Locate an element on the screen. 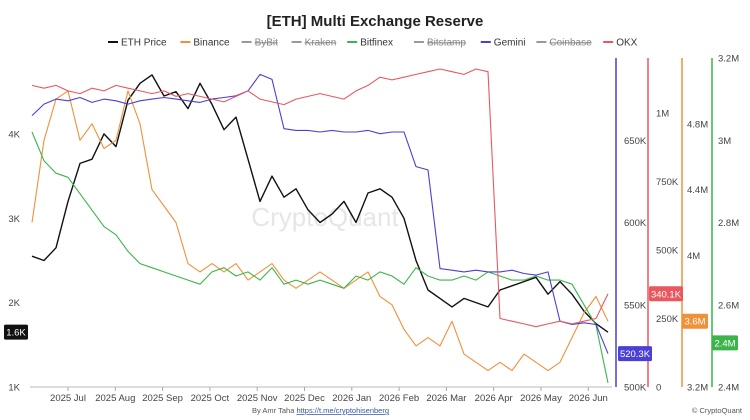 This screenshot has width=750, height=420. bitfinex-tick-label: 3.2M is located at coordinates (728, 59).